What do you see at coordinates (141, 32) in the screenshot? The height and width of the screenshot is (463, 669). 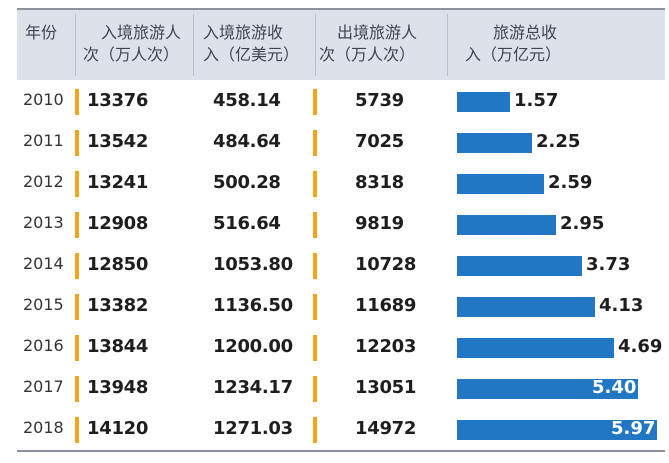 I see `header-inbound-trips-line1: 入境旅游人` at bounding box center [141, 32].